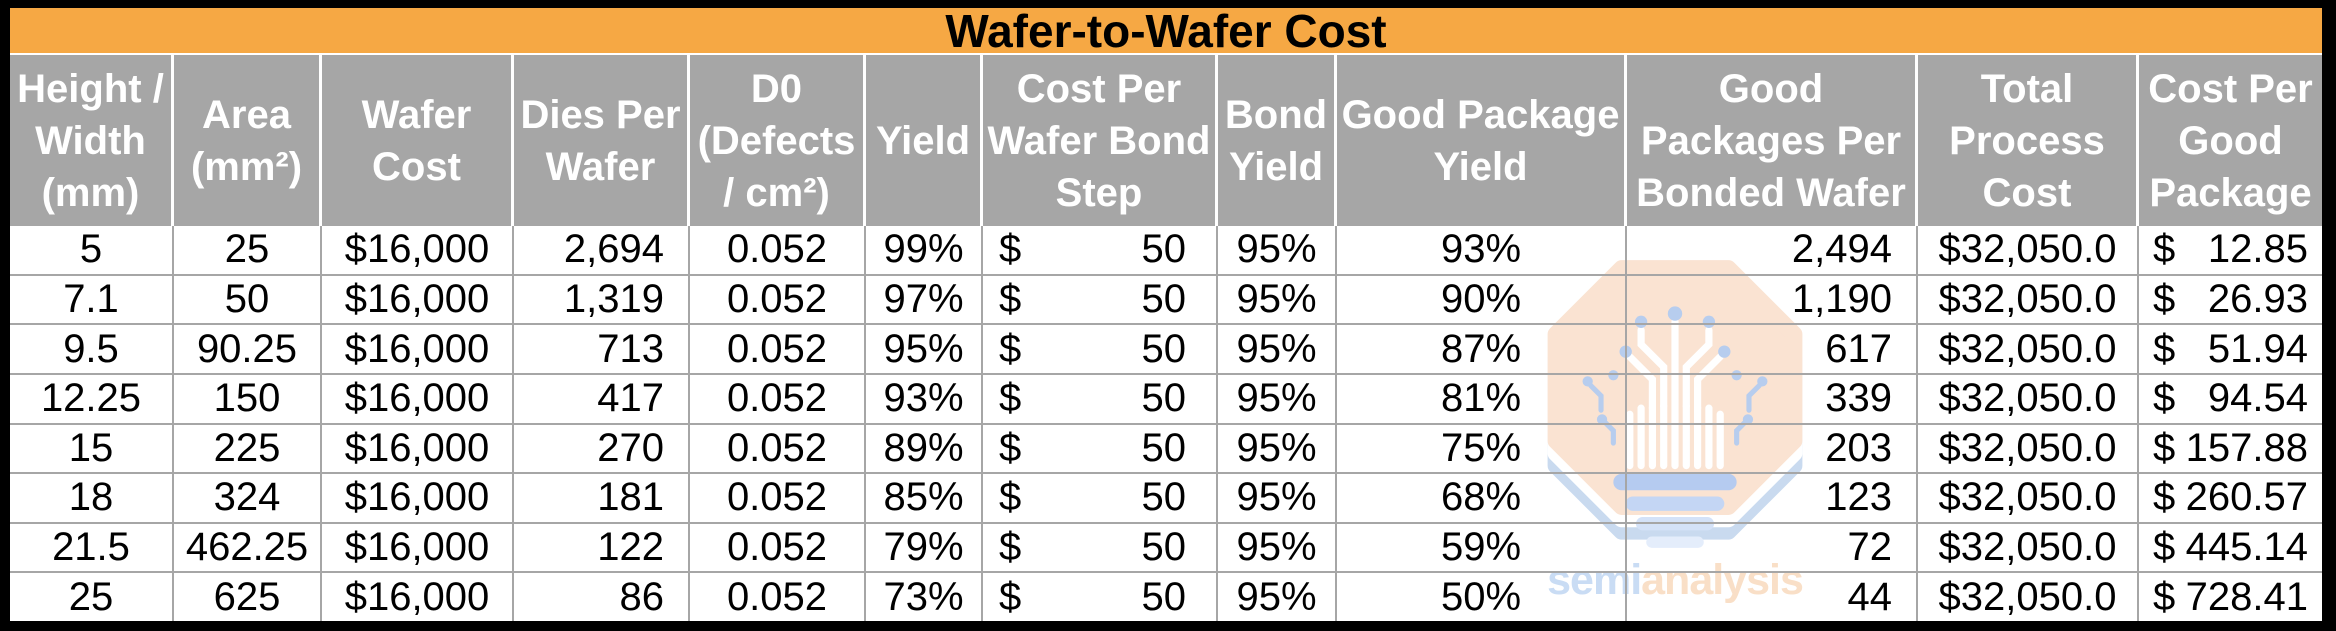  Describe the element at coordinates (1482, 349) in the screenshot. I see `table-cell: 87%` at that location.